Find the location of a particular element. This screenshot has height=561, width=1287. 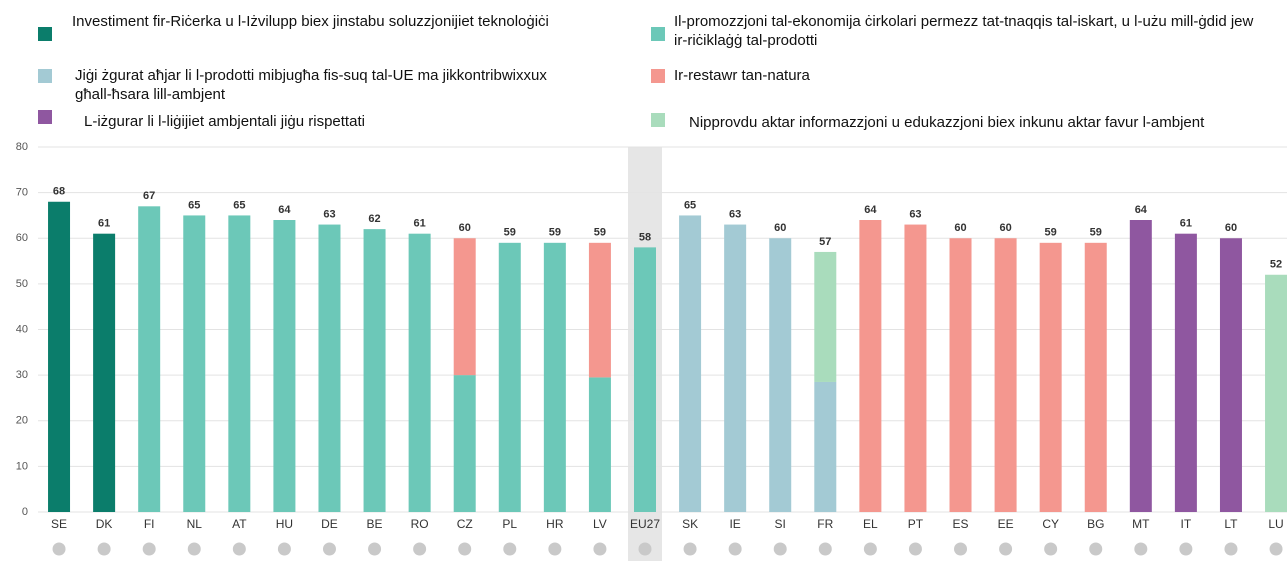

x-tick-label: AT is located at coordinates (239, 524).